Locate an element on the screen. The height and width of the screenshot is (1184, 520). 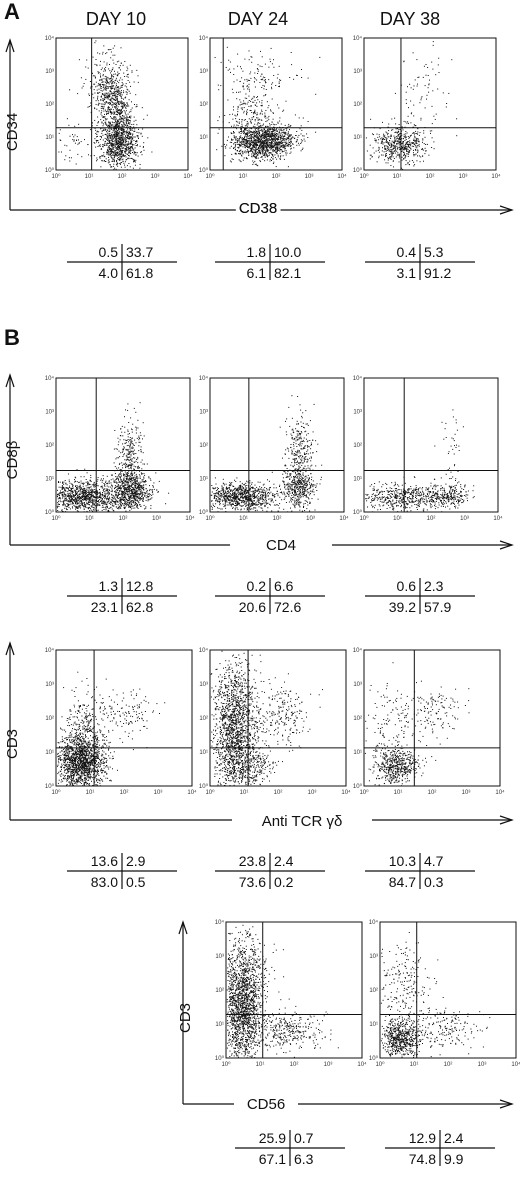
cd34-cd38-day24-y-tick: 10³ is located at coordinates (203, 72).